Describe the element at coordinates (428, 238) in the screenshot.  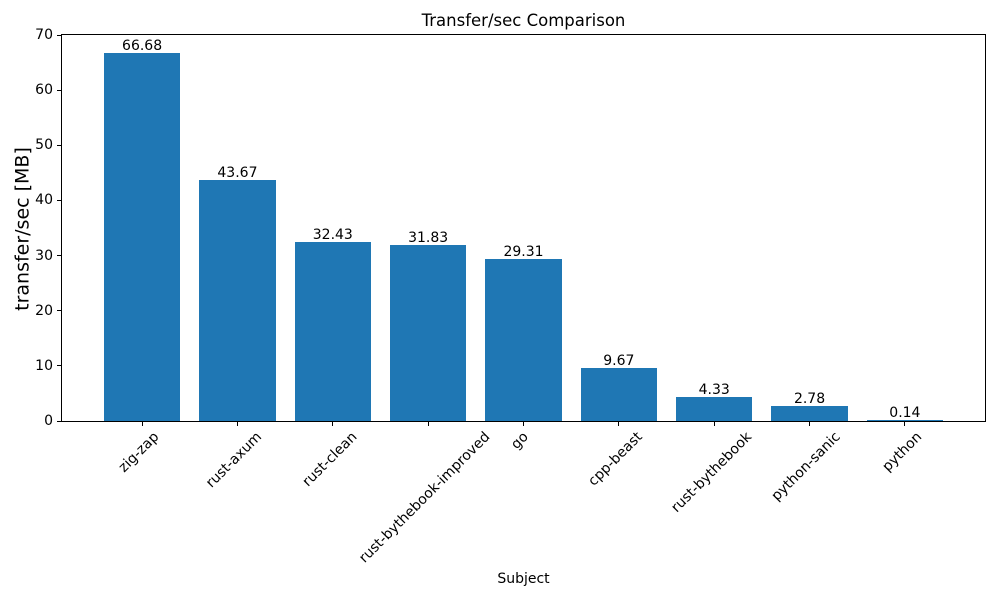
I see `bar-value-label: 31.83` at that location.